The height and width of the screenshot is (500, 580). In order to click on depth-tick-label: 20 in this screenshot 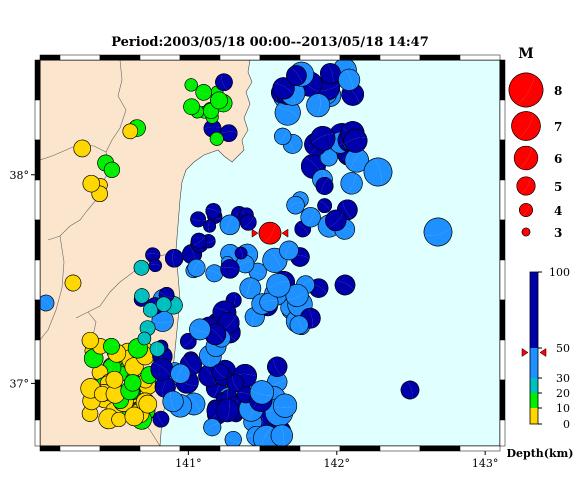, I will do `click(563, 393)`.